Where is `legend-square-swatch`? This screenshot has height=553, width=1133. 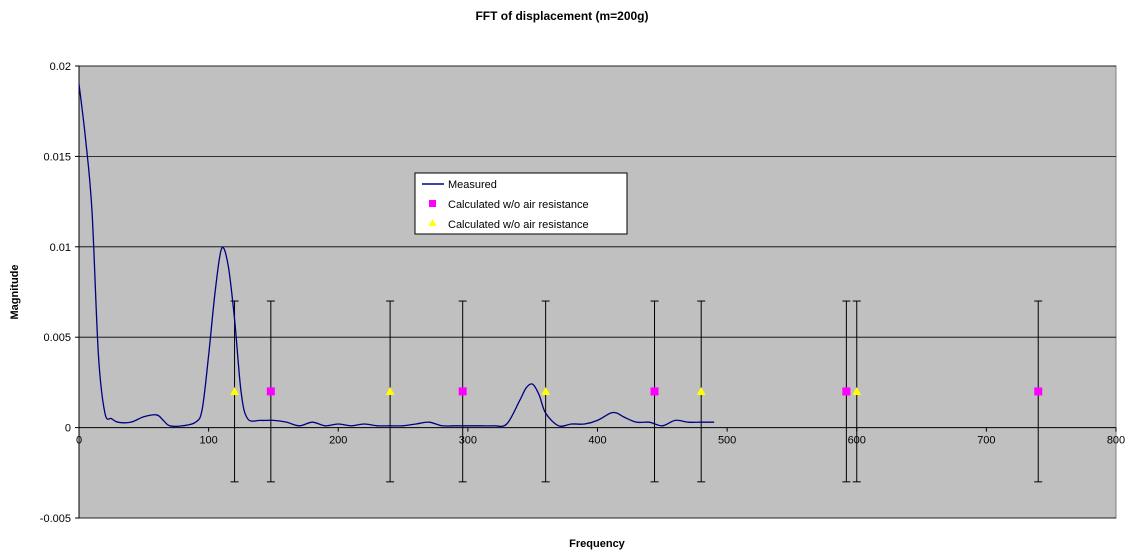
legend-square-swatch is located at coordinates (432, 203).